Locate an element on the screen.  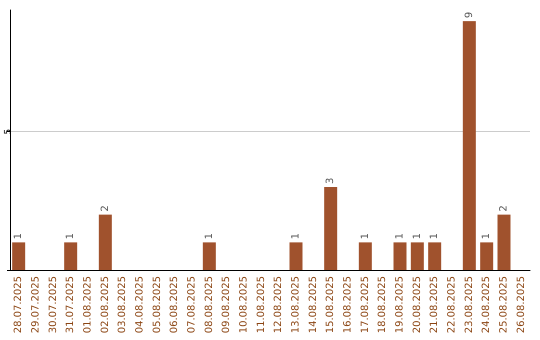
x-tick-label: 02.08.2025 is located at coordinates (105, 305).